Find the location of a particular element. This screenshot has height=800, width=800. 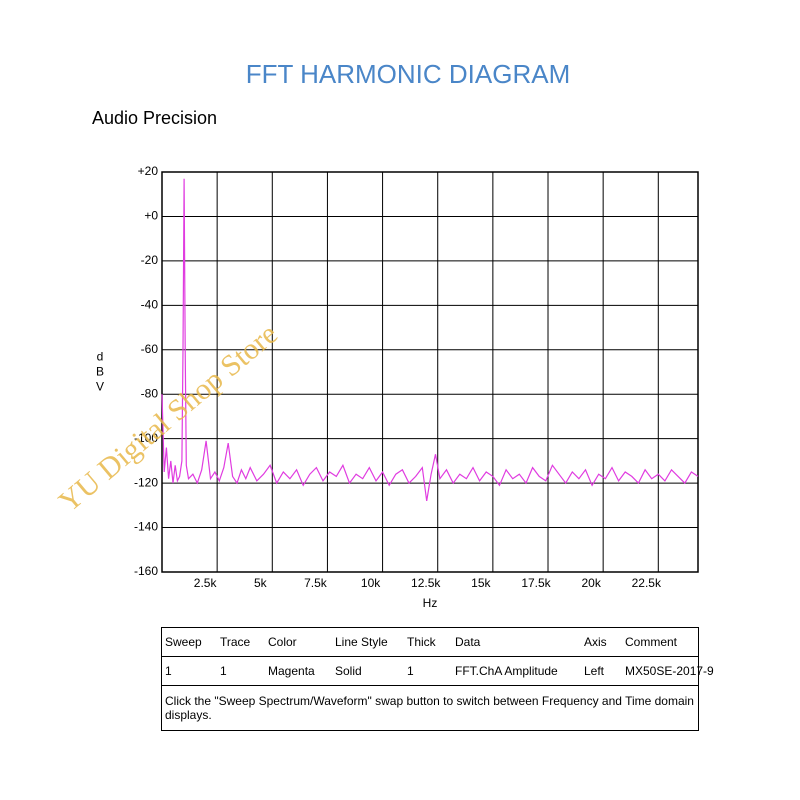

y-tick-label: -100 is located at coordinates (146, 438).